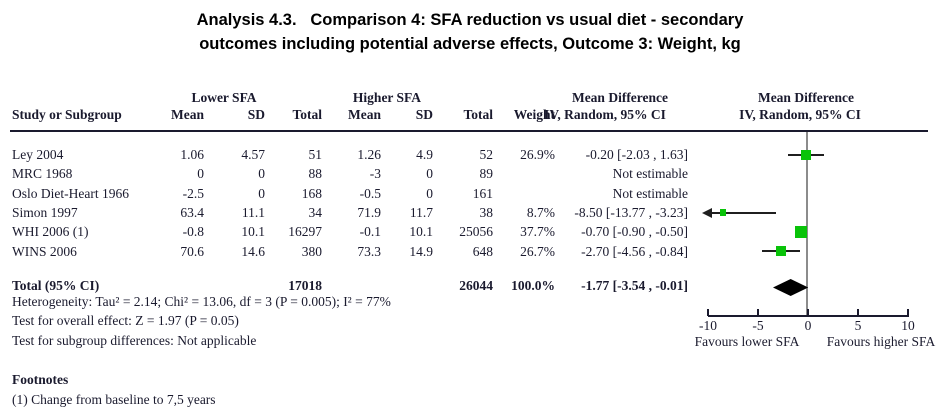  I want to click on weight-cell: 37.7%, so click(537, 232).